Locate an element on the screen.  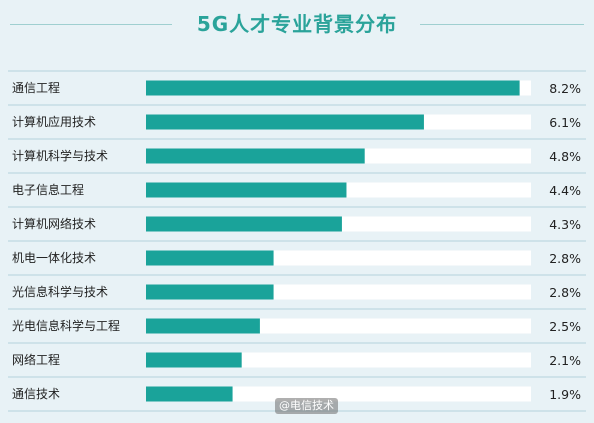
category-label: 网络工程 is located at coordinates (36, 359).